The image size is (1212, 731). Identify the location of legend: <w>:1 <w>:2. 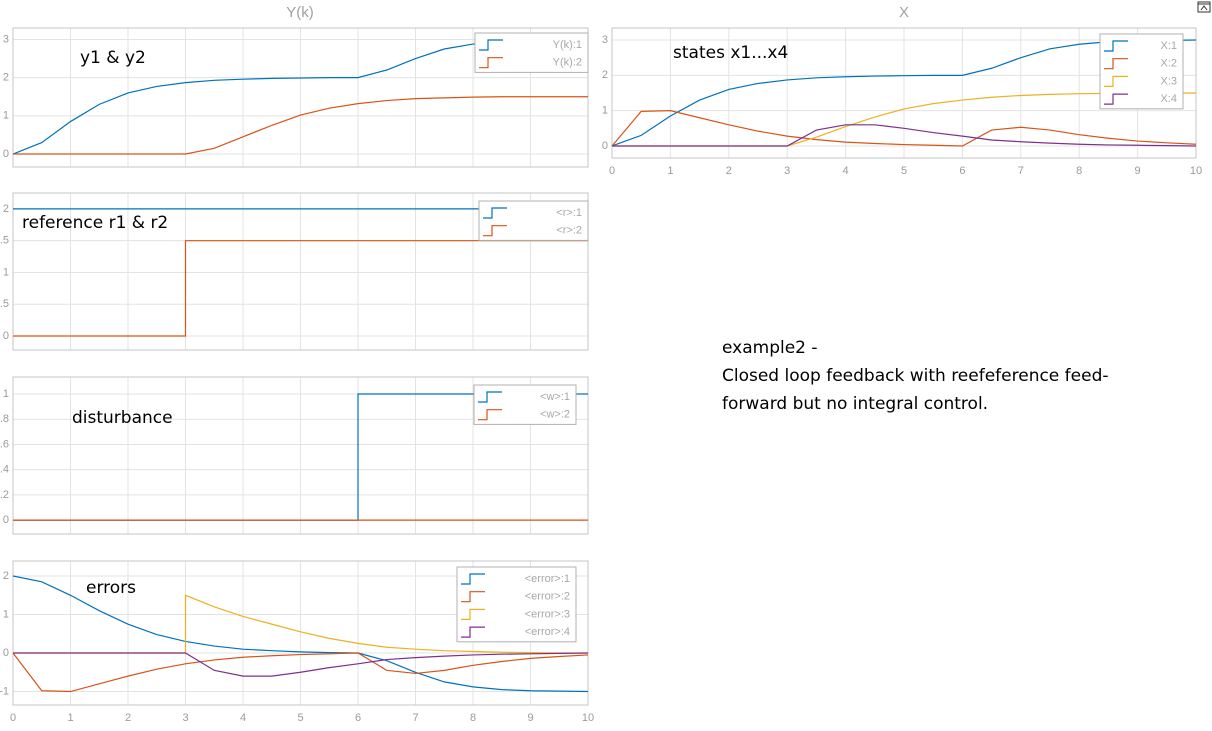
(525, 404).